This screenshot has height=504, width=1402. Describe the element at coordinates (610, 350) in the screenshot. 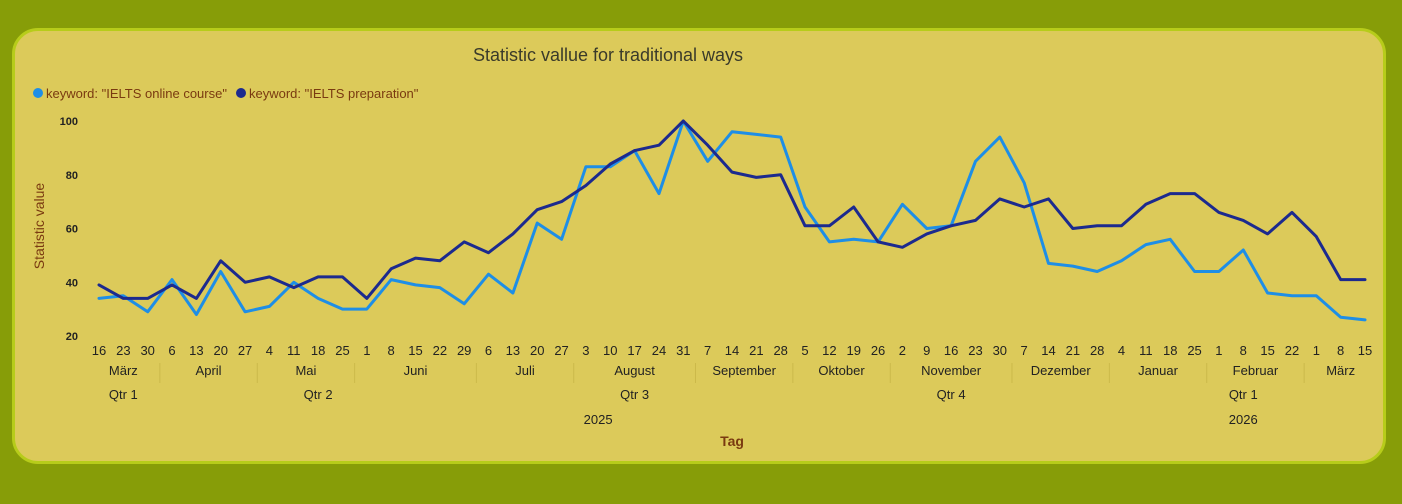

I see `x-tick-label: 10` at that location.